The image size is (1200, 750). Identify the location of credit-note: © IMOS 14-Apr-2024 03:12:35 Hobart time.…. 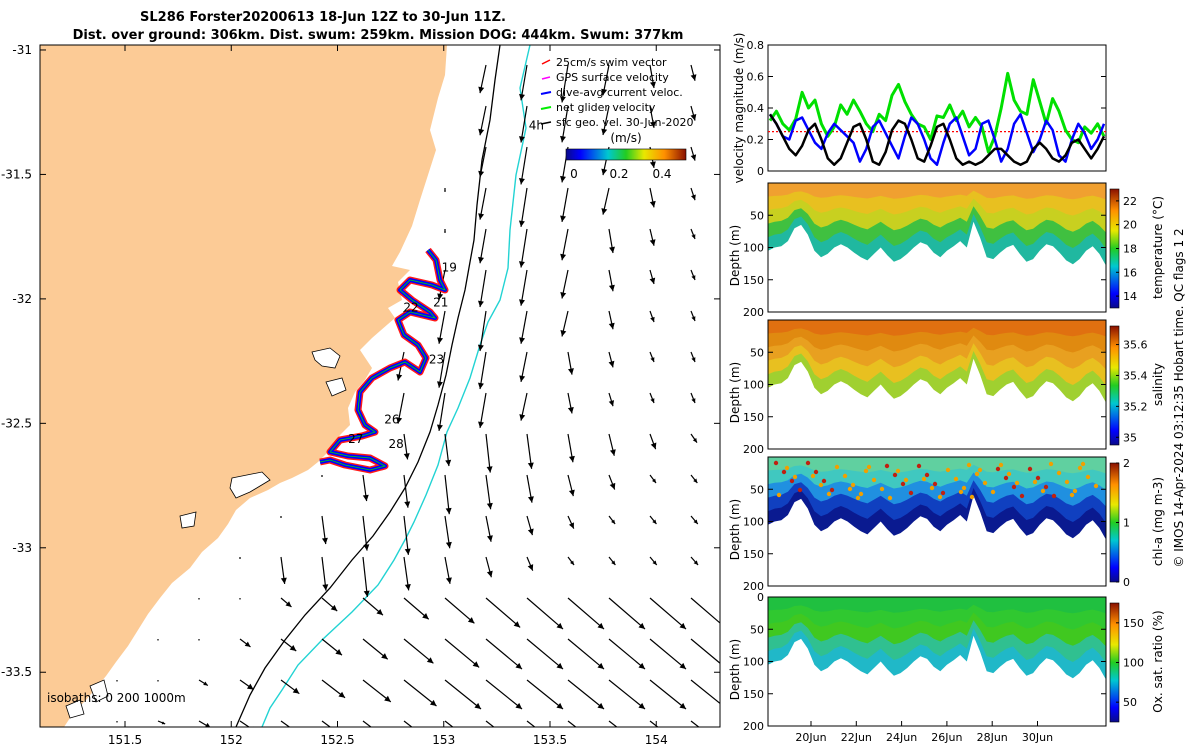
(1179, 397).